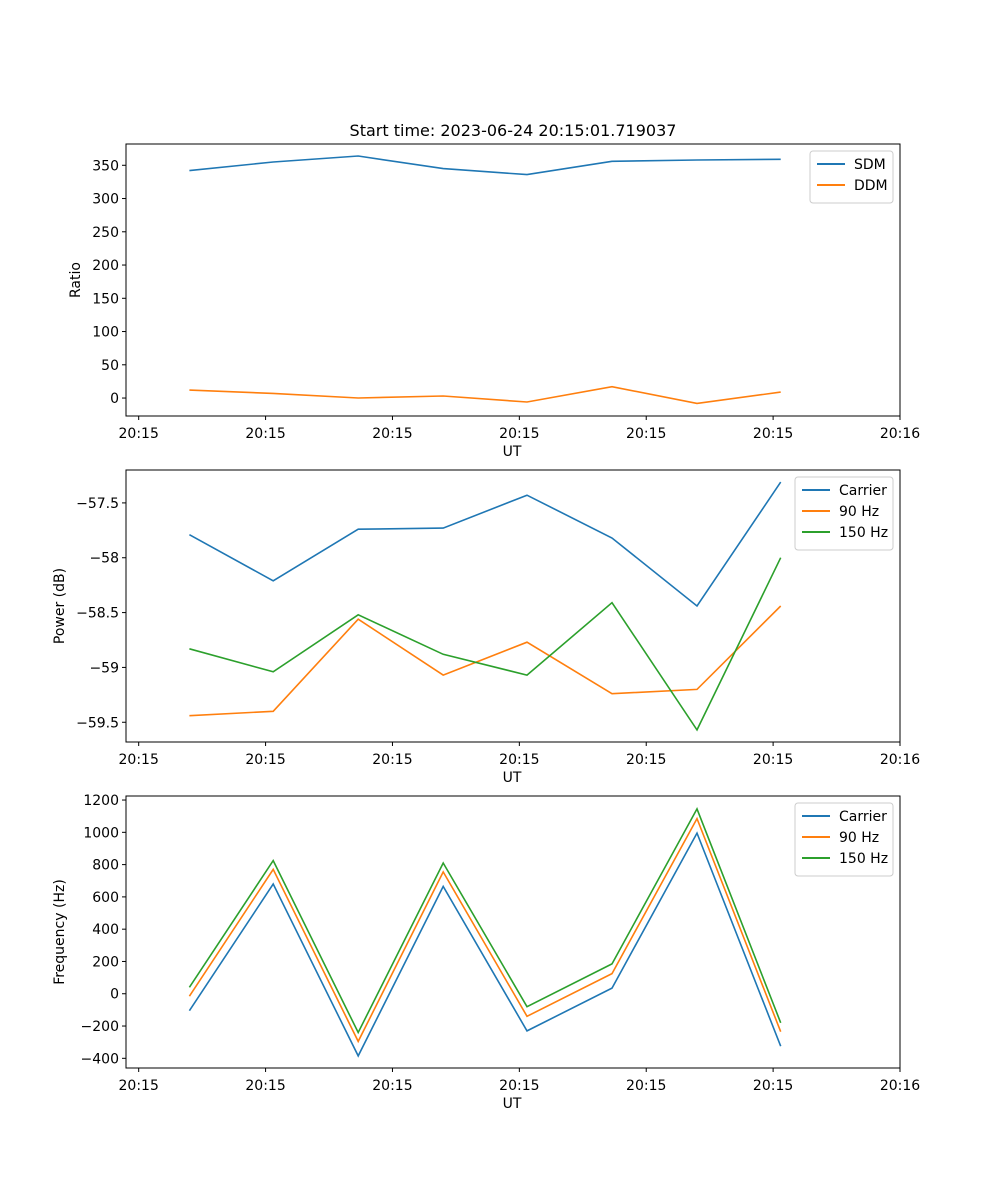 The image size is (1000, 1200). Describe the element at coordinates (100, 1027) in the screenshot. I see `y-tick-label: −200` at that location.